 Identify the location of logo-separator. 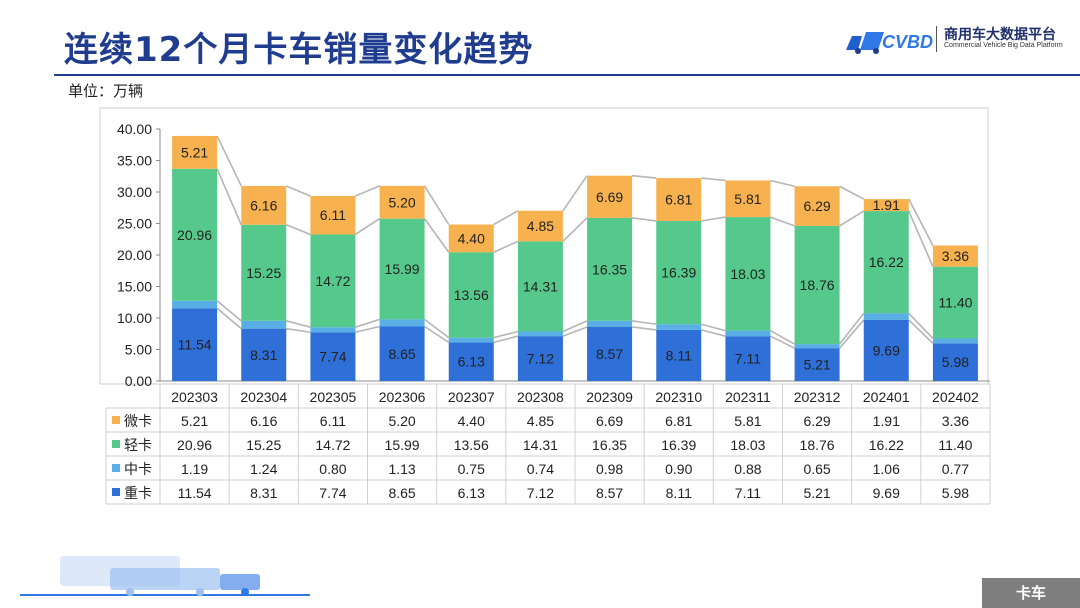
(936, 39).